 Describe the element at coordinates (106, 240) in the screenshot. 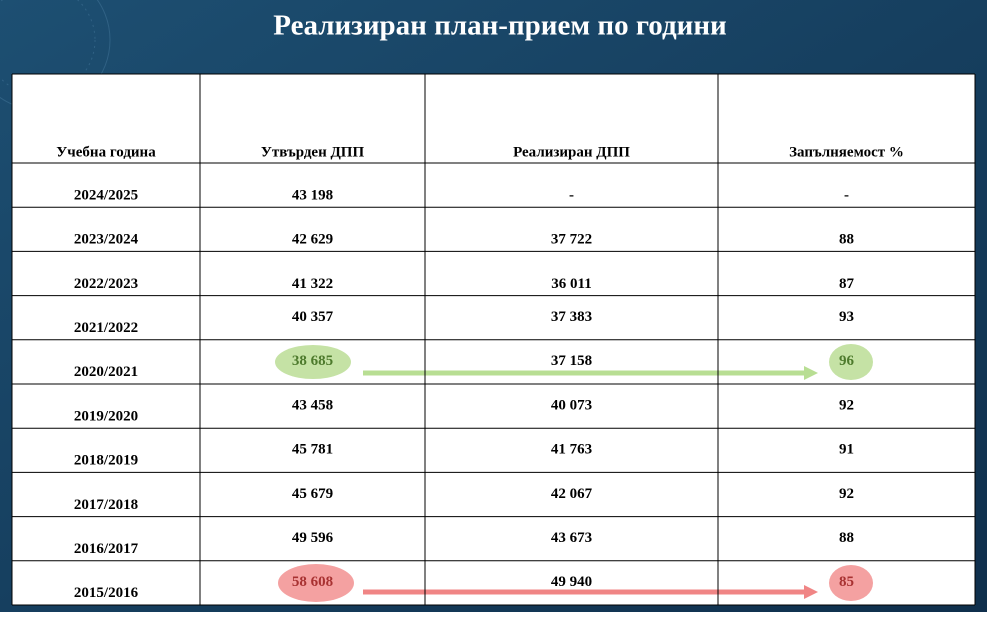

I see `year-cell: 2023/2024` at that location.